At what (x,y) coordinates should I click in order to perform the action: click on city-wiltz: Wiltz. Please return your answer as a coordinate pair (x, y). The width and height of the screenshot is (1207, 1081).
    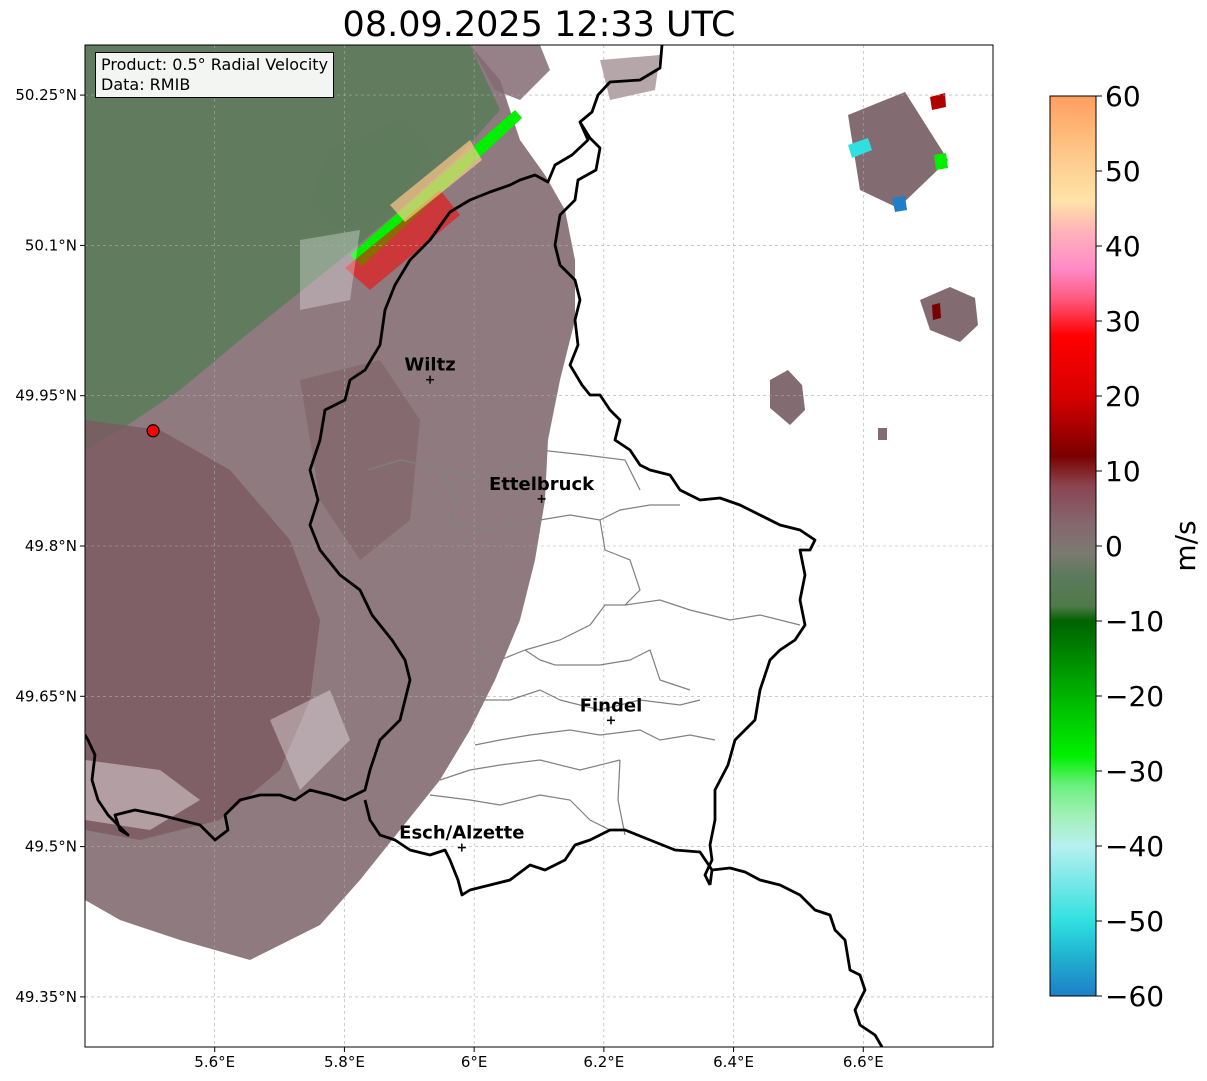
    Looking at the image, I should click on (430, 369).